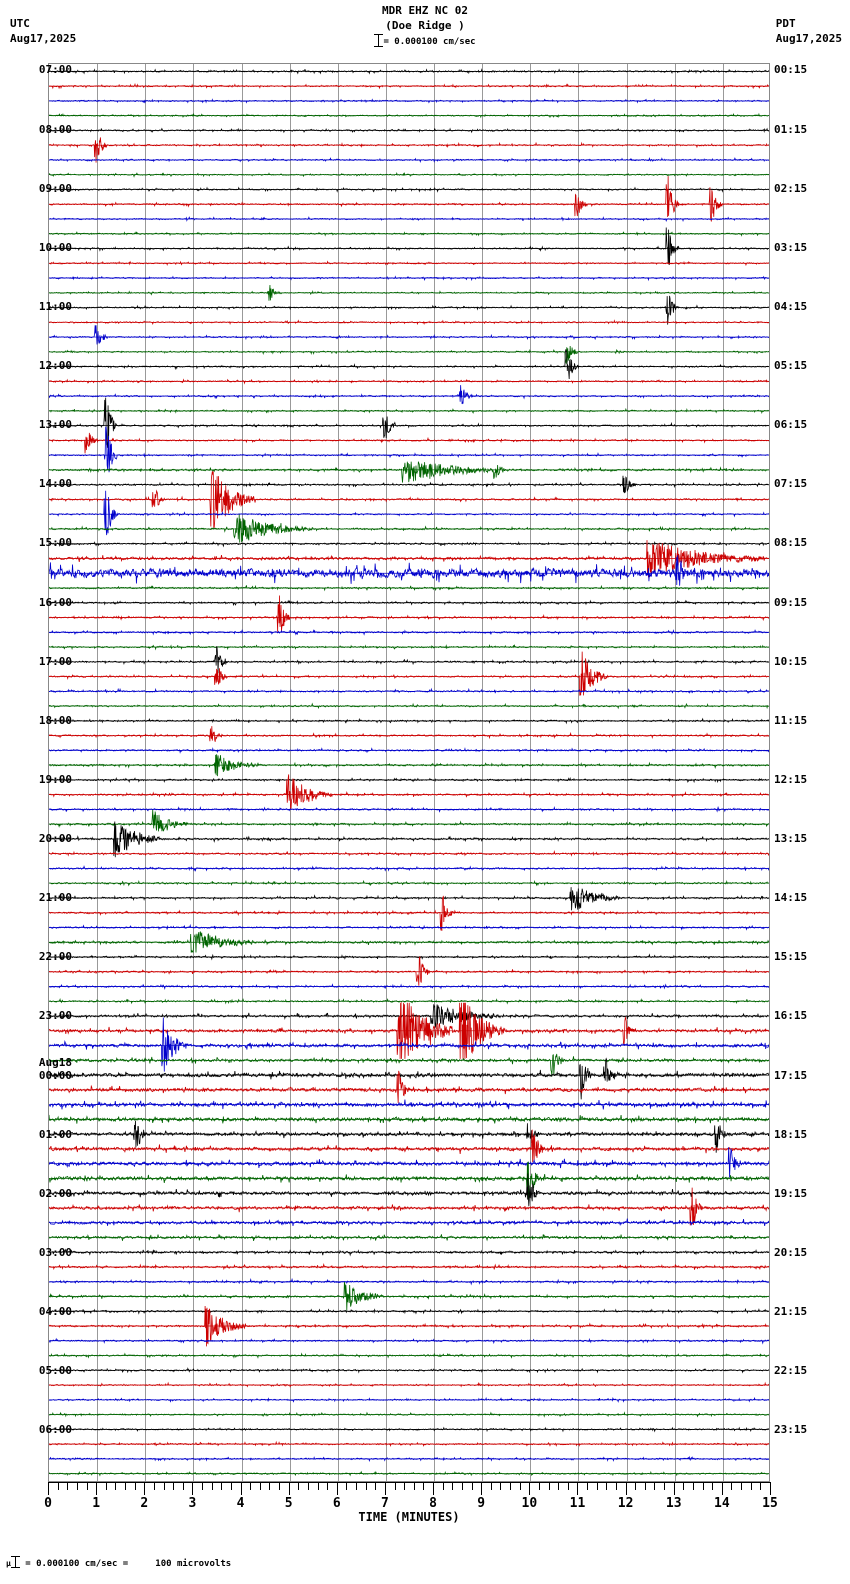  I want to click on pdt-hour-label-1715: 17:15, so click(791, 1075).